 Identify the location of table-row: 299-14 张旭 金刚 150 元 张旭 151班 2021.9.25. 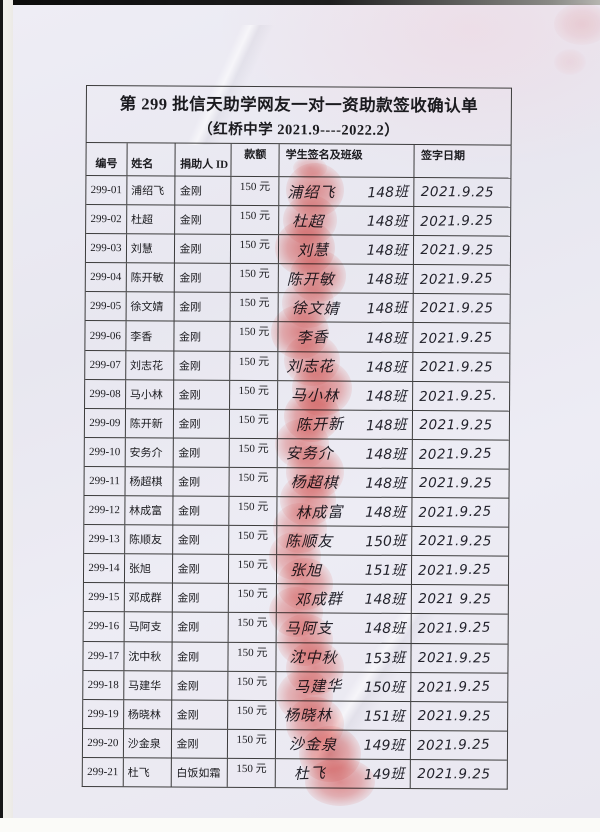
(296, 570).